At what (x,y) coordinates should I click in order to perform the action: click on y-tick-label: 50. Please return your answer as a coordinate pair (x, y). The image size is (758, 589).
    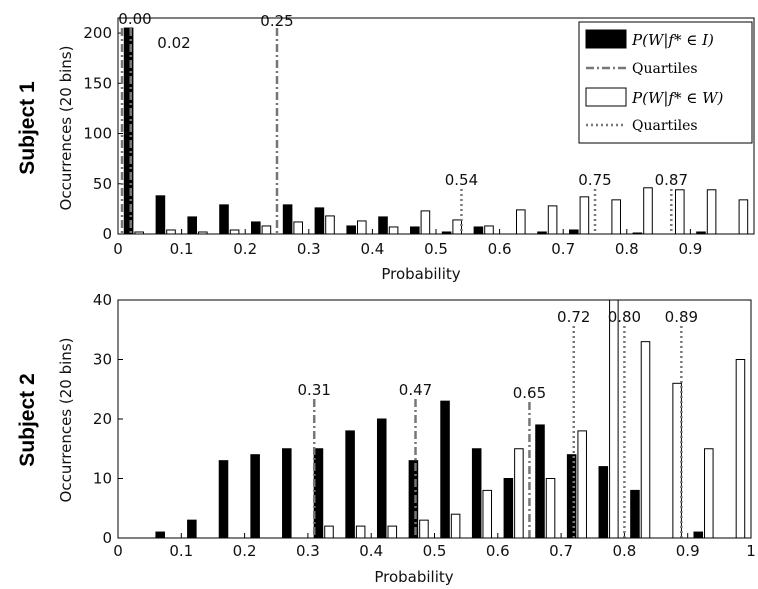
    Looking at the image, I should click on (102, 184).